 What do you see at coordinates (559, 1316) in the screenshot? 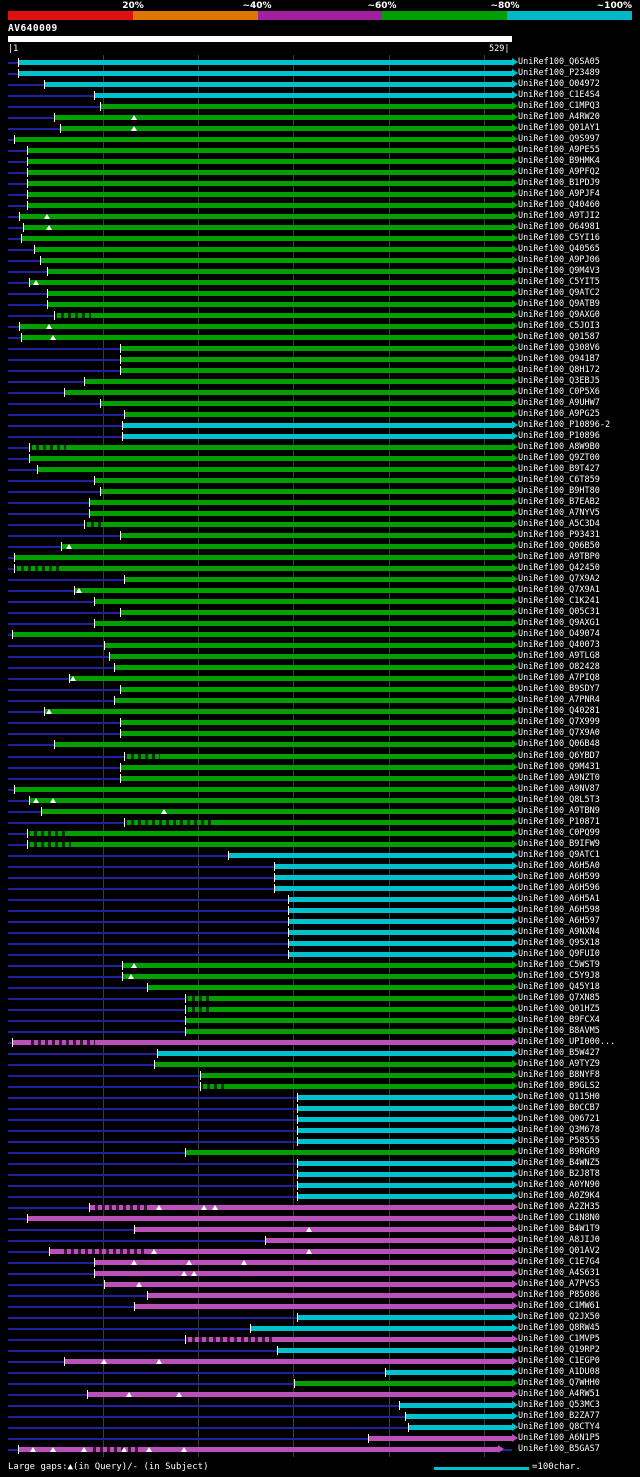
I see `hit-label: UniRef100_Q2JX50` at bounding box center [559, 1316].